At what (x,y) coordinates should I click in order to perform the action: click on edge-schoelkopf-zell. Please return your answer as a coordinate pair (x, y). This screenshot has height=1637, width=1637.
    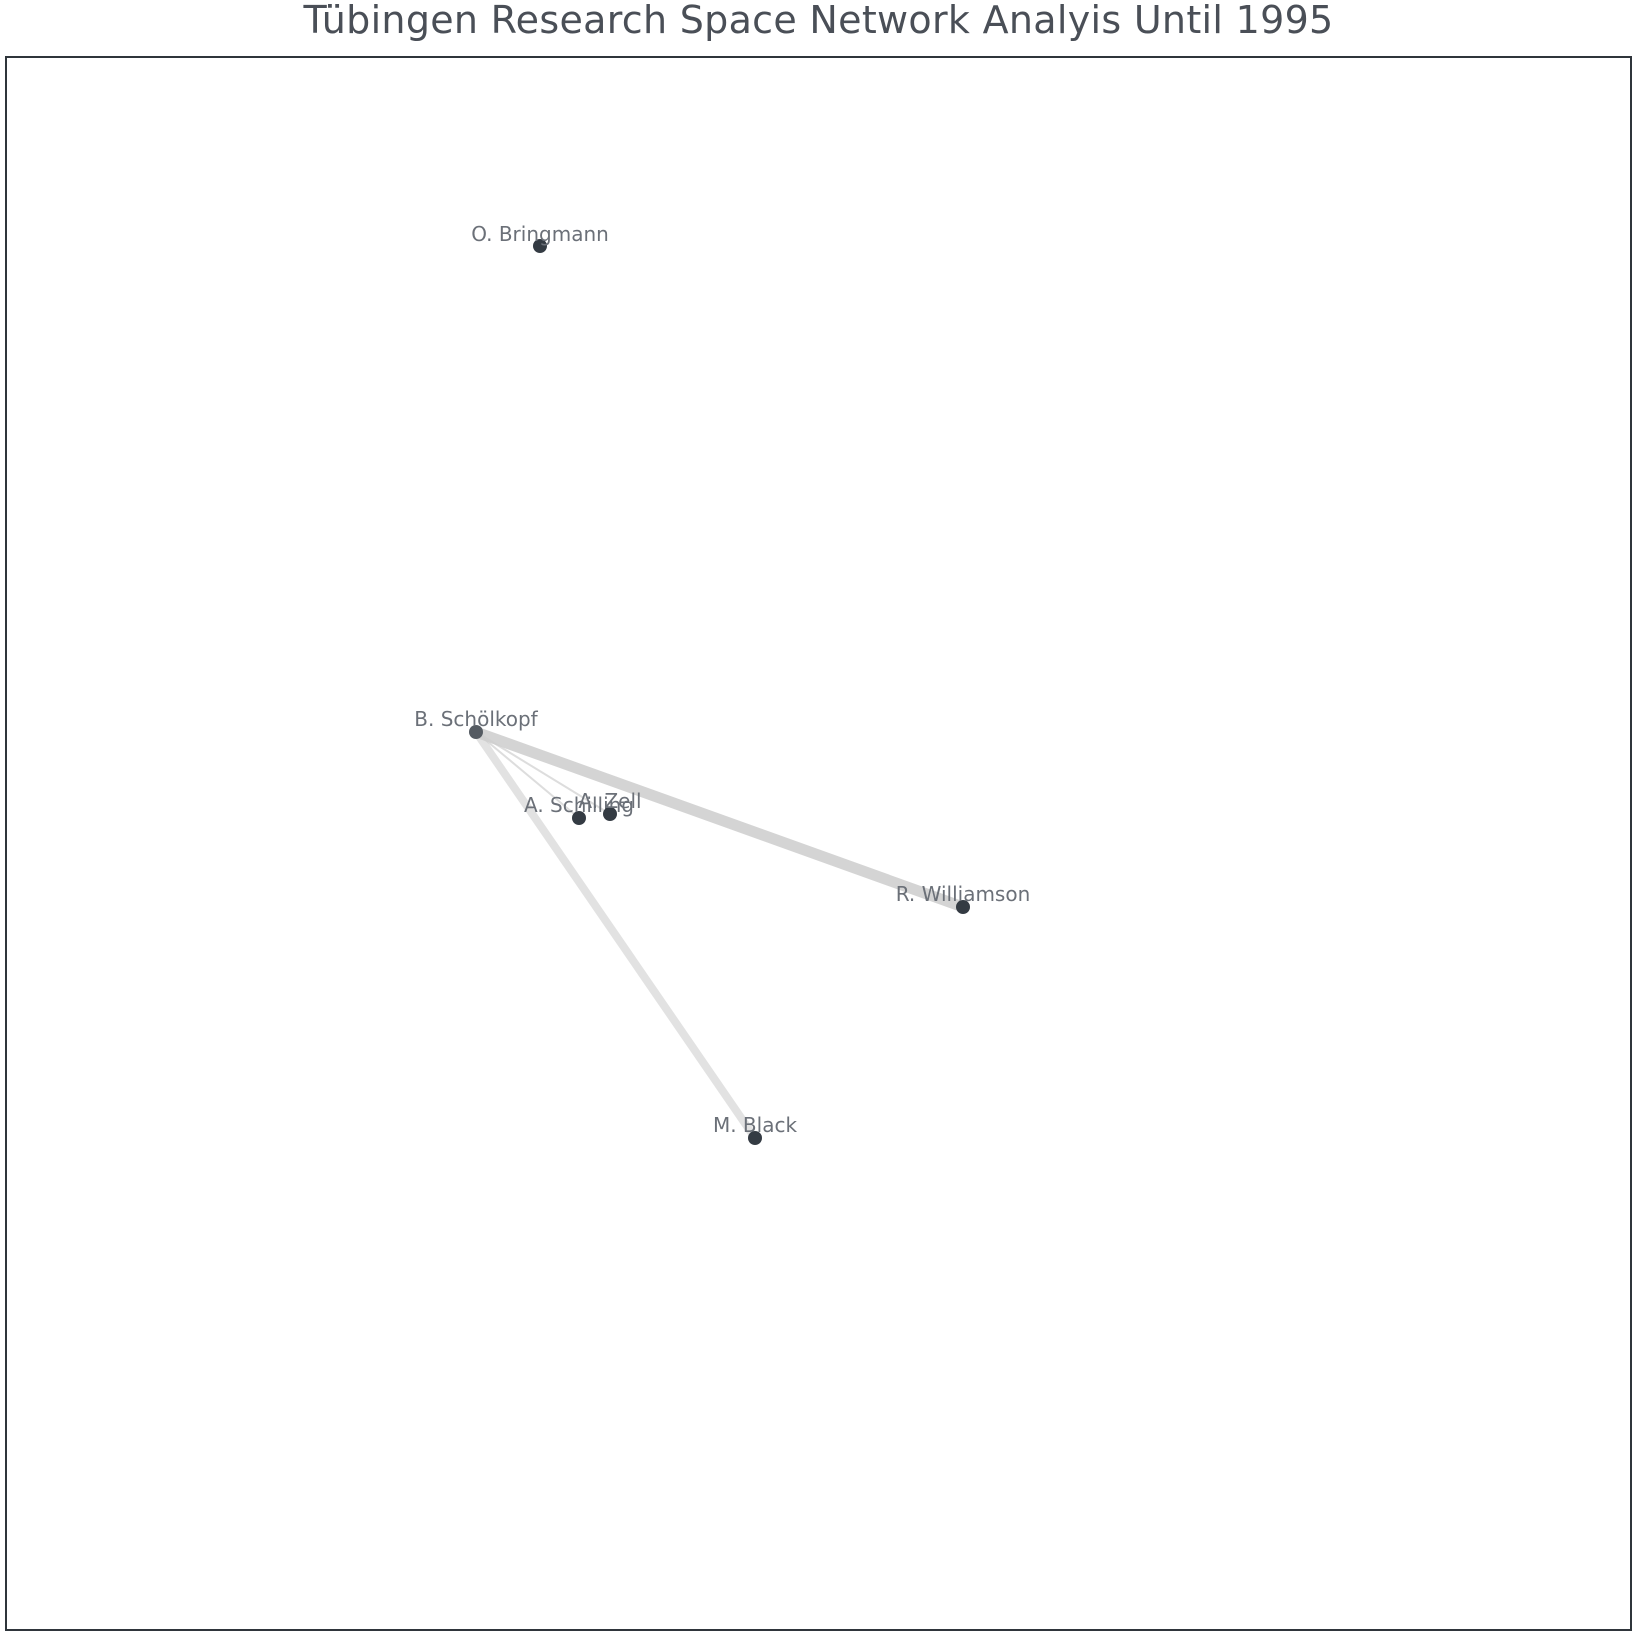
    Looking at the image, I should click on (543, 773).